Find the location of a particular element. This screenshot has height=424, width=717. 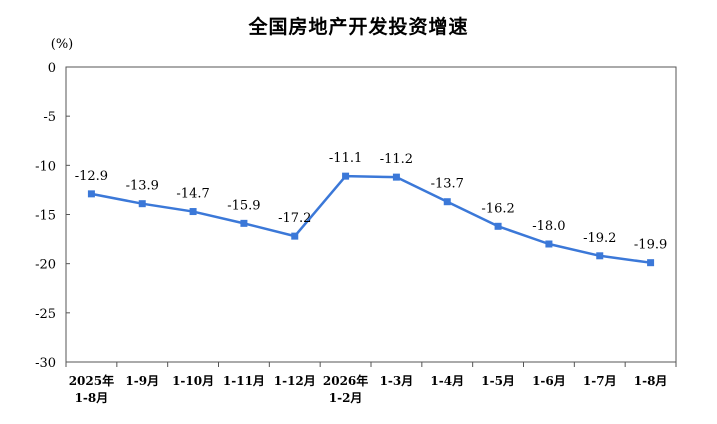

x-tick-label: 1-2月 is located at coordinates (346, 398).